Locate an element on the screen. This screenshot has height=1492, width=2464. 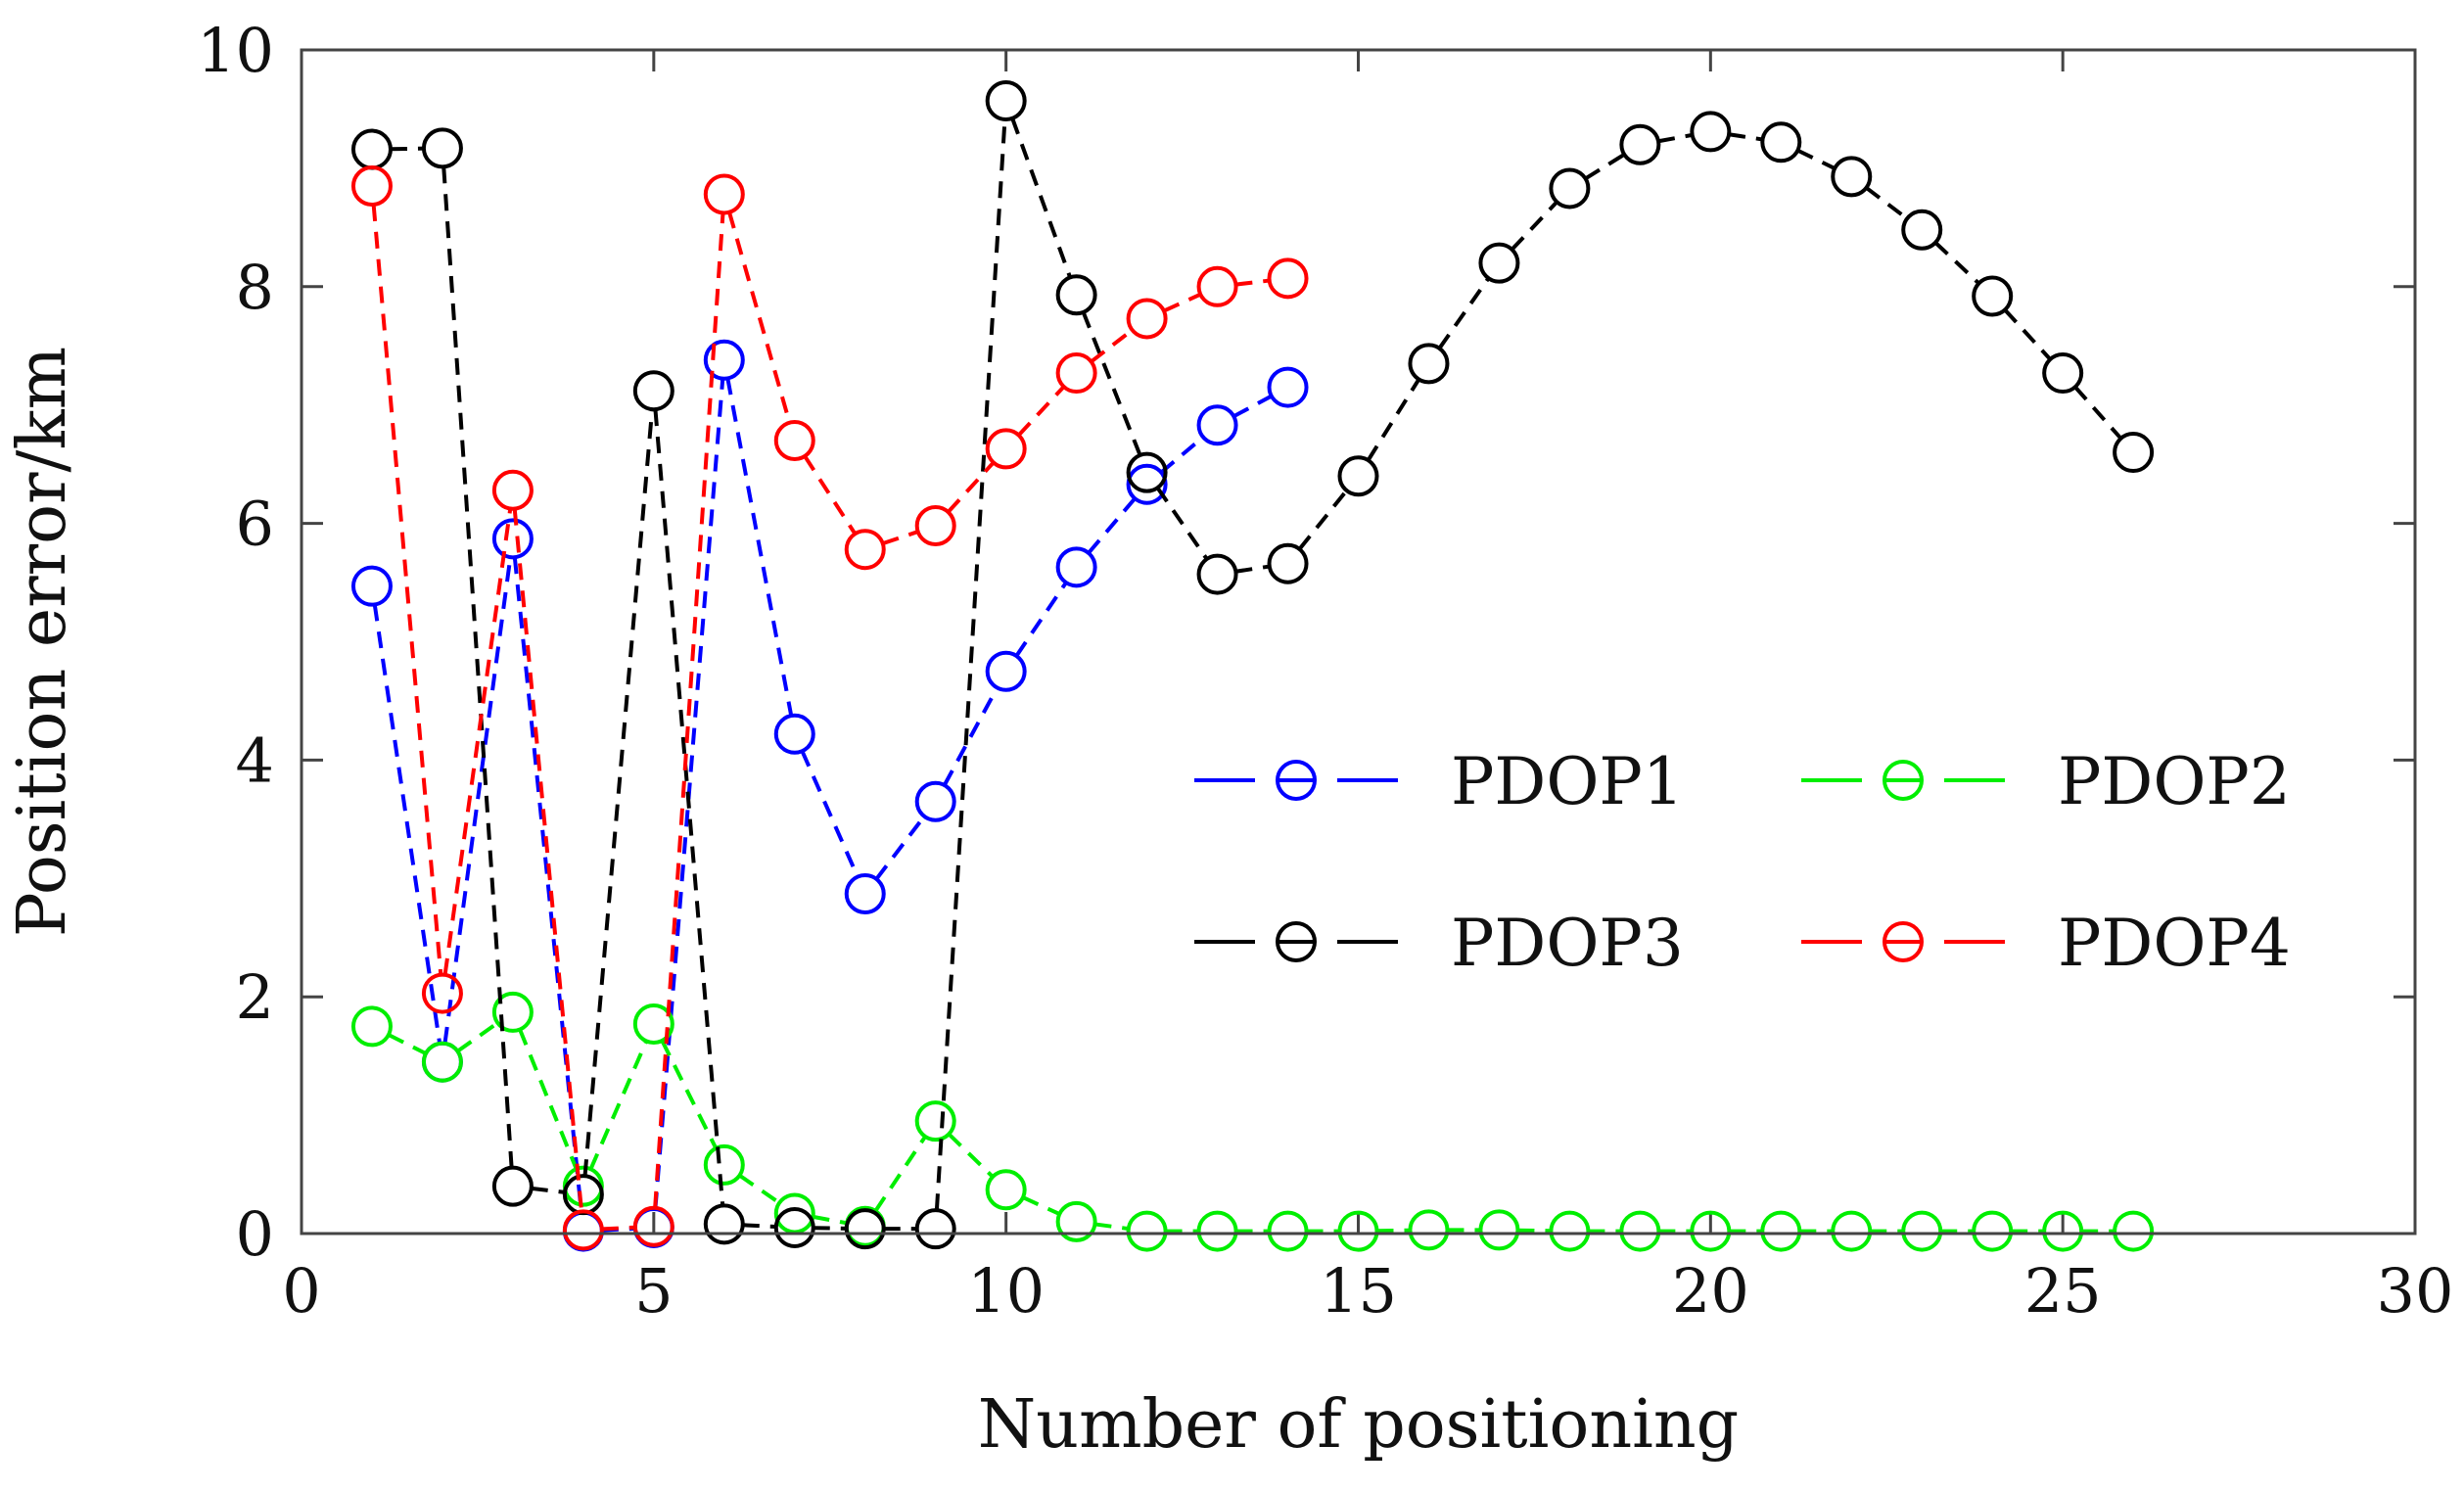
x-tick-label: 30 is located at coordinates (2415, 1291).